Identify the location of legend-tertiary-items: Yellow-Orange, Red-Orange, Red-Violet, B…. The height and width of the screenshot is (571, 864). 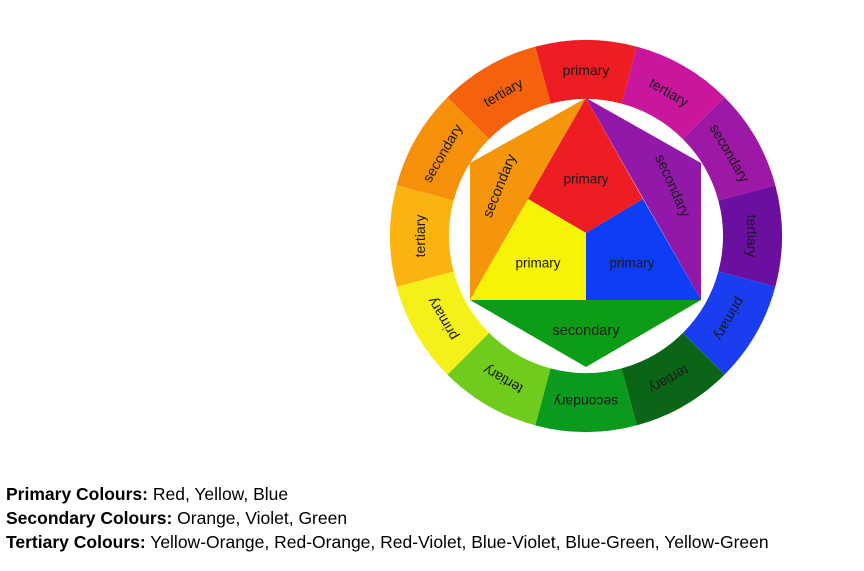
(459, 542).